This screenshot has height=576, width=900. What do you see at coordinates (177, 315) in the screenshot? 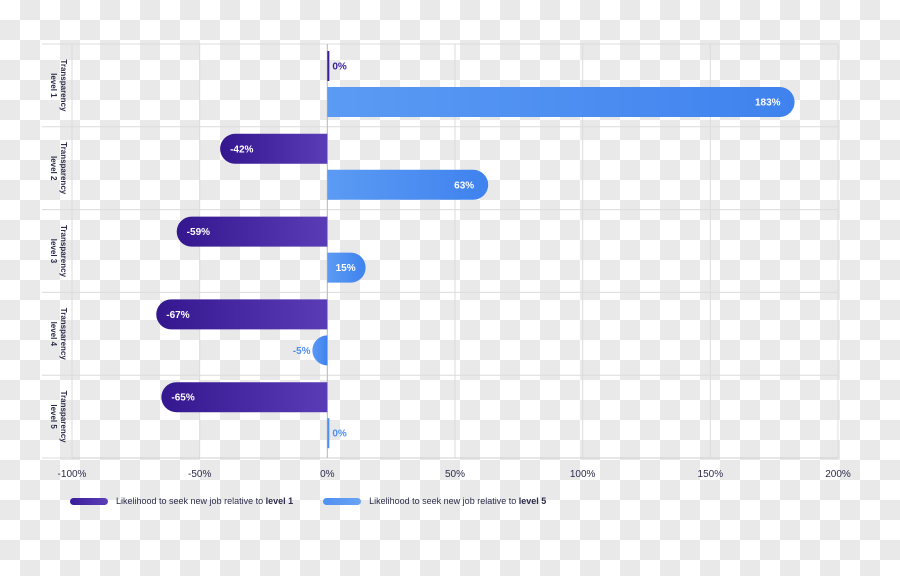
I see `data-label: -67%` at bounding box center [177, 315].